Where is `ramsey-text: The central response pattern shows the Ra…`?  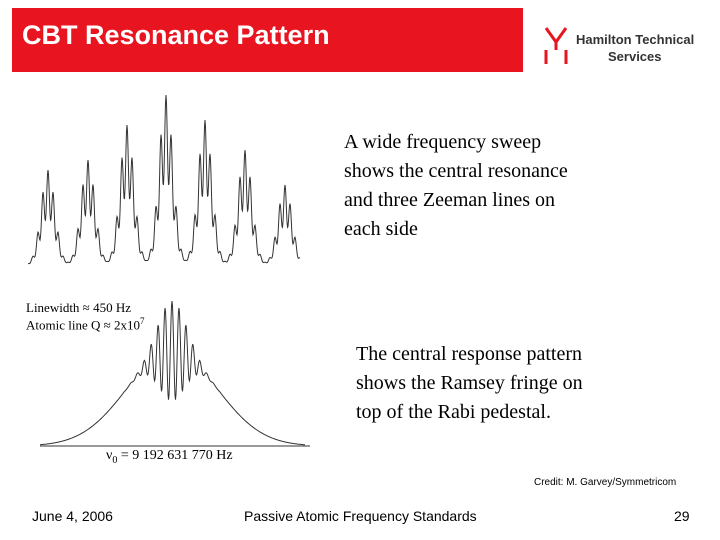
ramsey-text: The central response pattern shows the Ra… is located at coordinates (469, 383).